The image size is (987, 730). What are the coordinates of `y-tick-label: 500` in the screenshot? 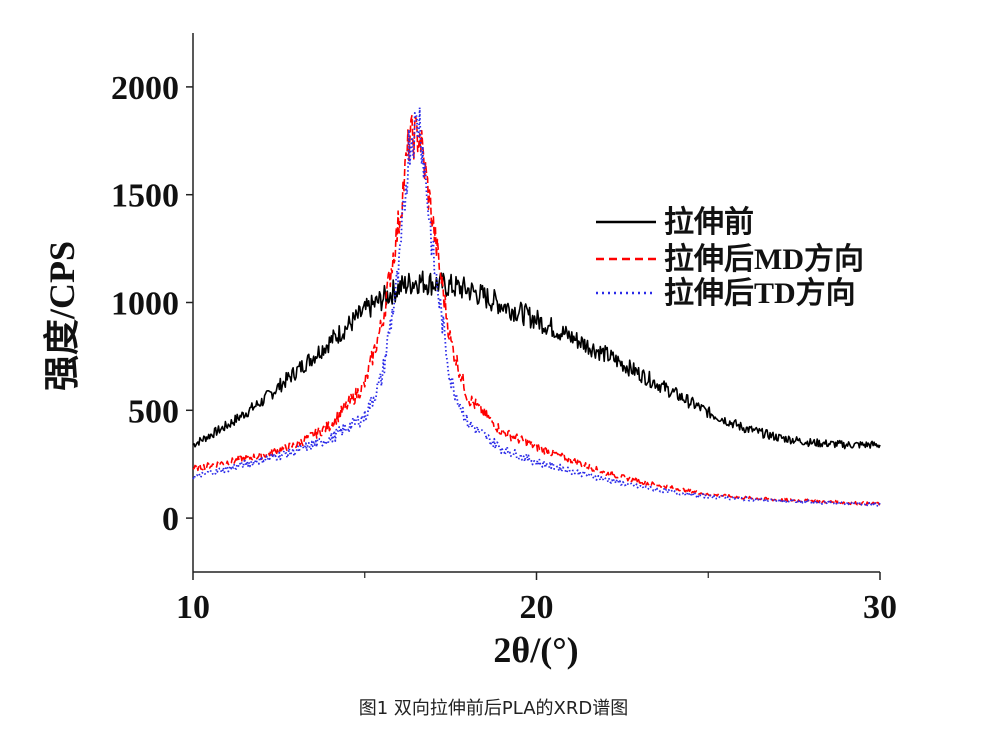 It's located at (153, 411).